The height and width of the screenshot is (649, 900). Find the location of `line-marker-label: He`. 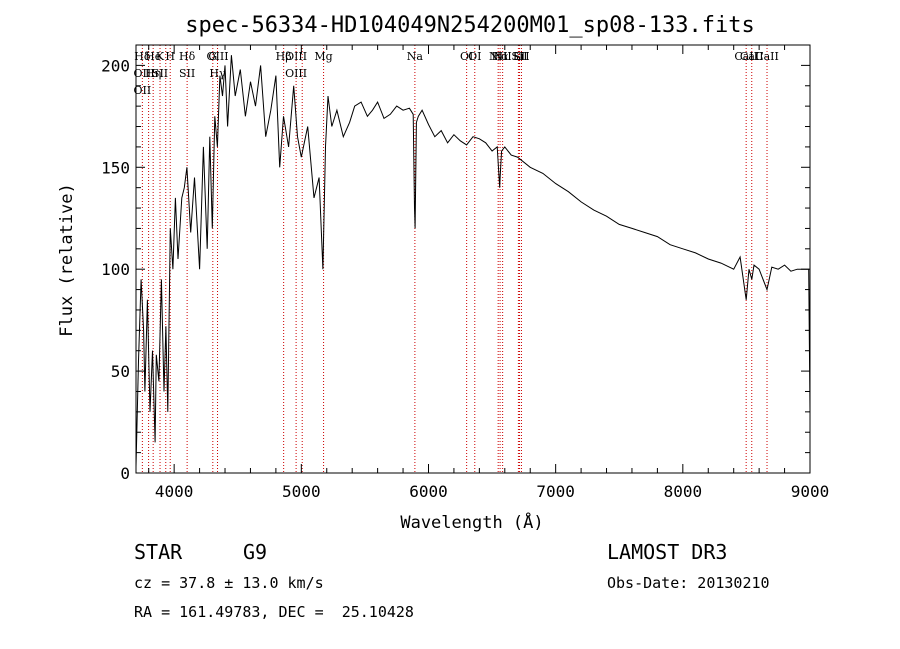

line-marker-label: He is located at coordinates (153, 56).